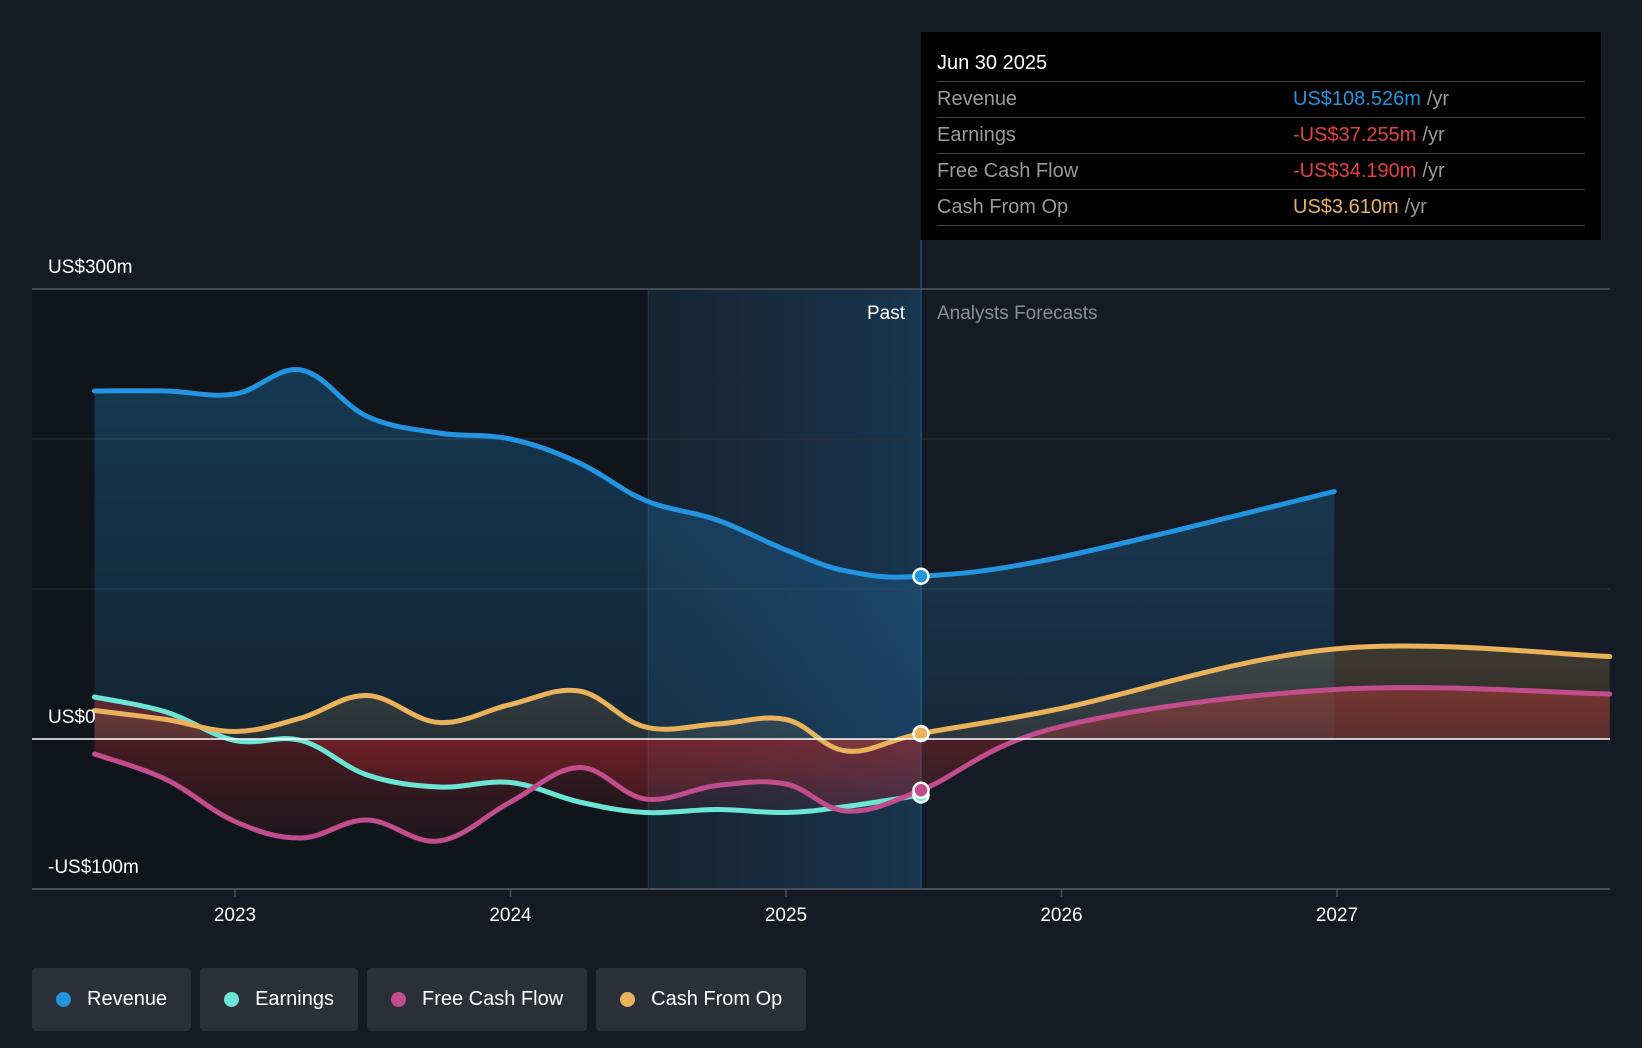 The width and height of the screenshot is (1642, 1048). I want to click on earnings-line, so click(507, 755).